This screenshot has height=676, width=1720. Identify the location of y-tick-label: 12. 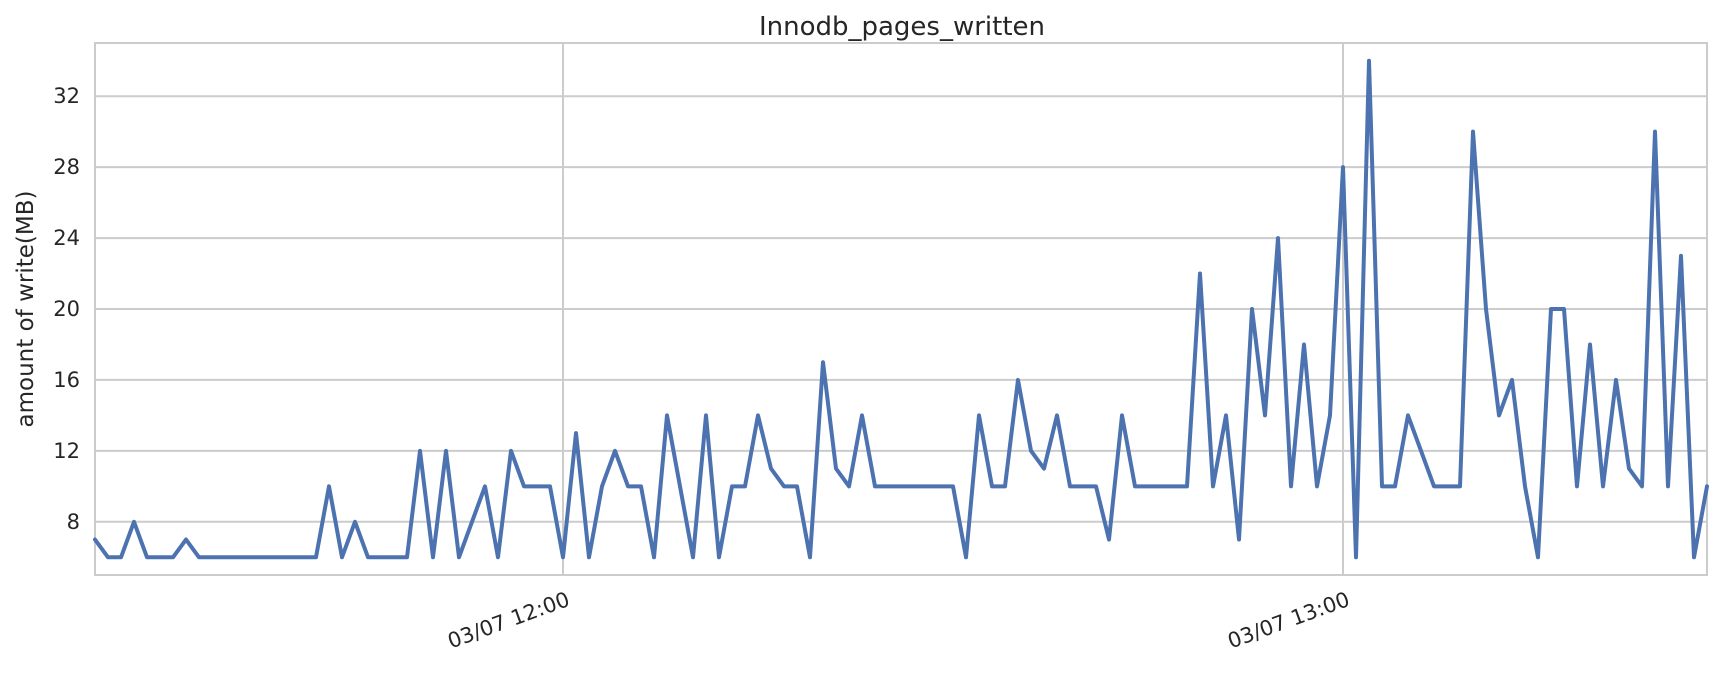
(66, 451).